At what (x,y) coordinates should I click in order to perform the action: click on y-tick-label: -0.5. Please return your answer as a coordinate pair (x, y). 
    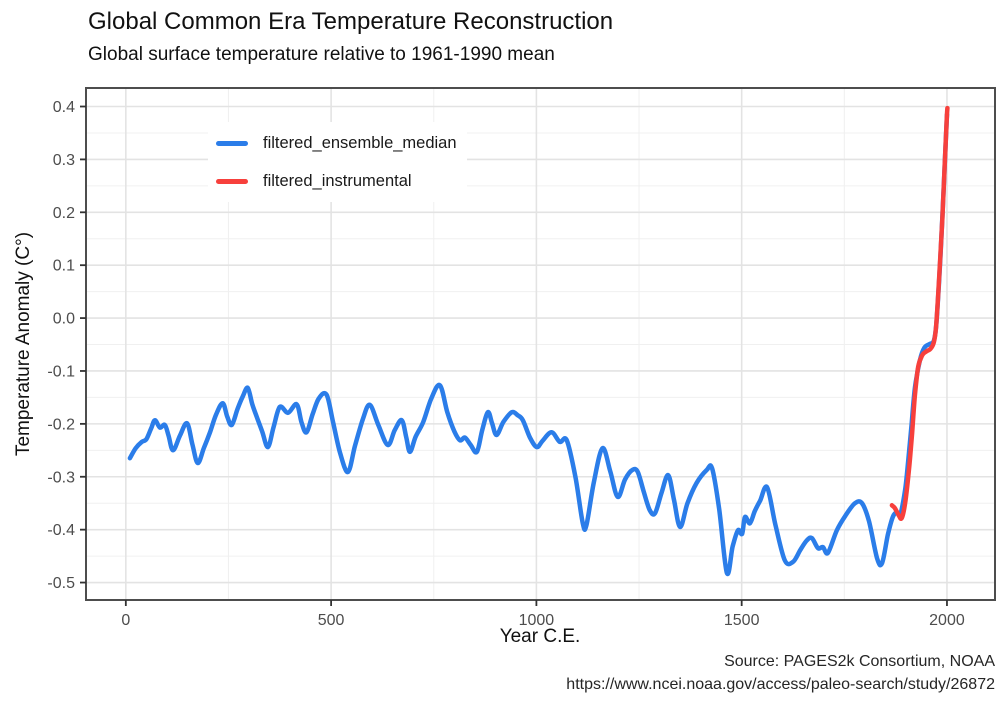
    Looking at the image, I should click on (61, 583).